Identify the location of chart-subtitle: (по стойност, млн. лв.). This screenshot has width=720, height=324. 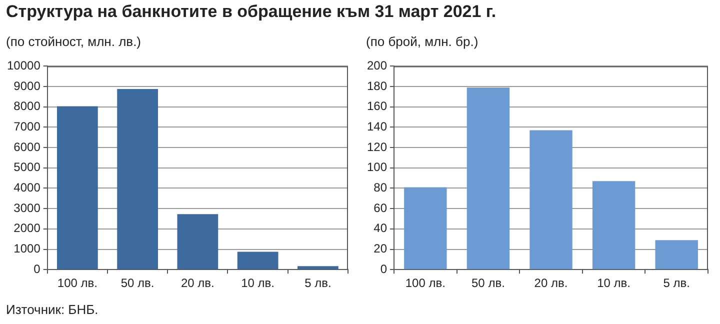
(74, 41).